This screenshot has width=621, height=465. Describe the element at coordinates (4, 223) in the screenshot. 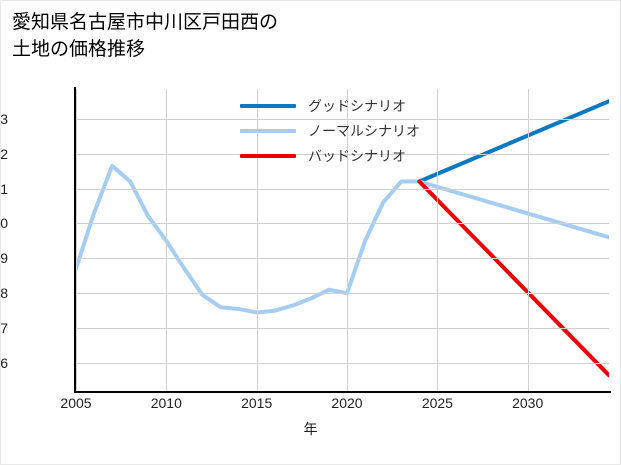

I see `y-tick-label: 40` at that location.